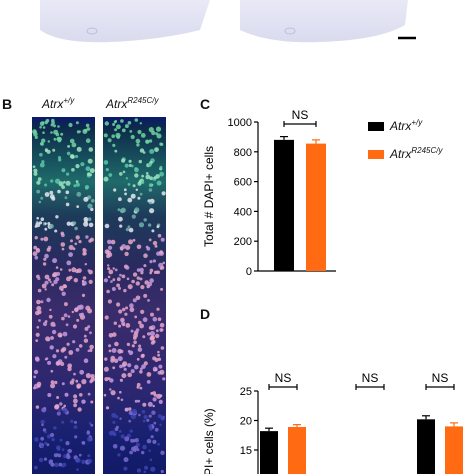 The image size is (474, 474). What do you see at coordinates (205, 104) in the screenshot?
I see `panel-letter-c: C` at bounding box center [205, 104].